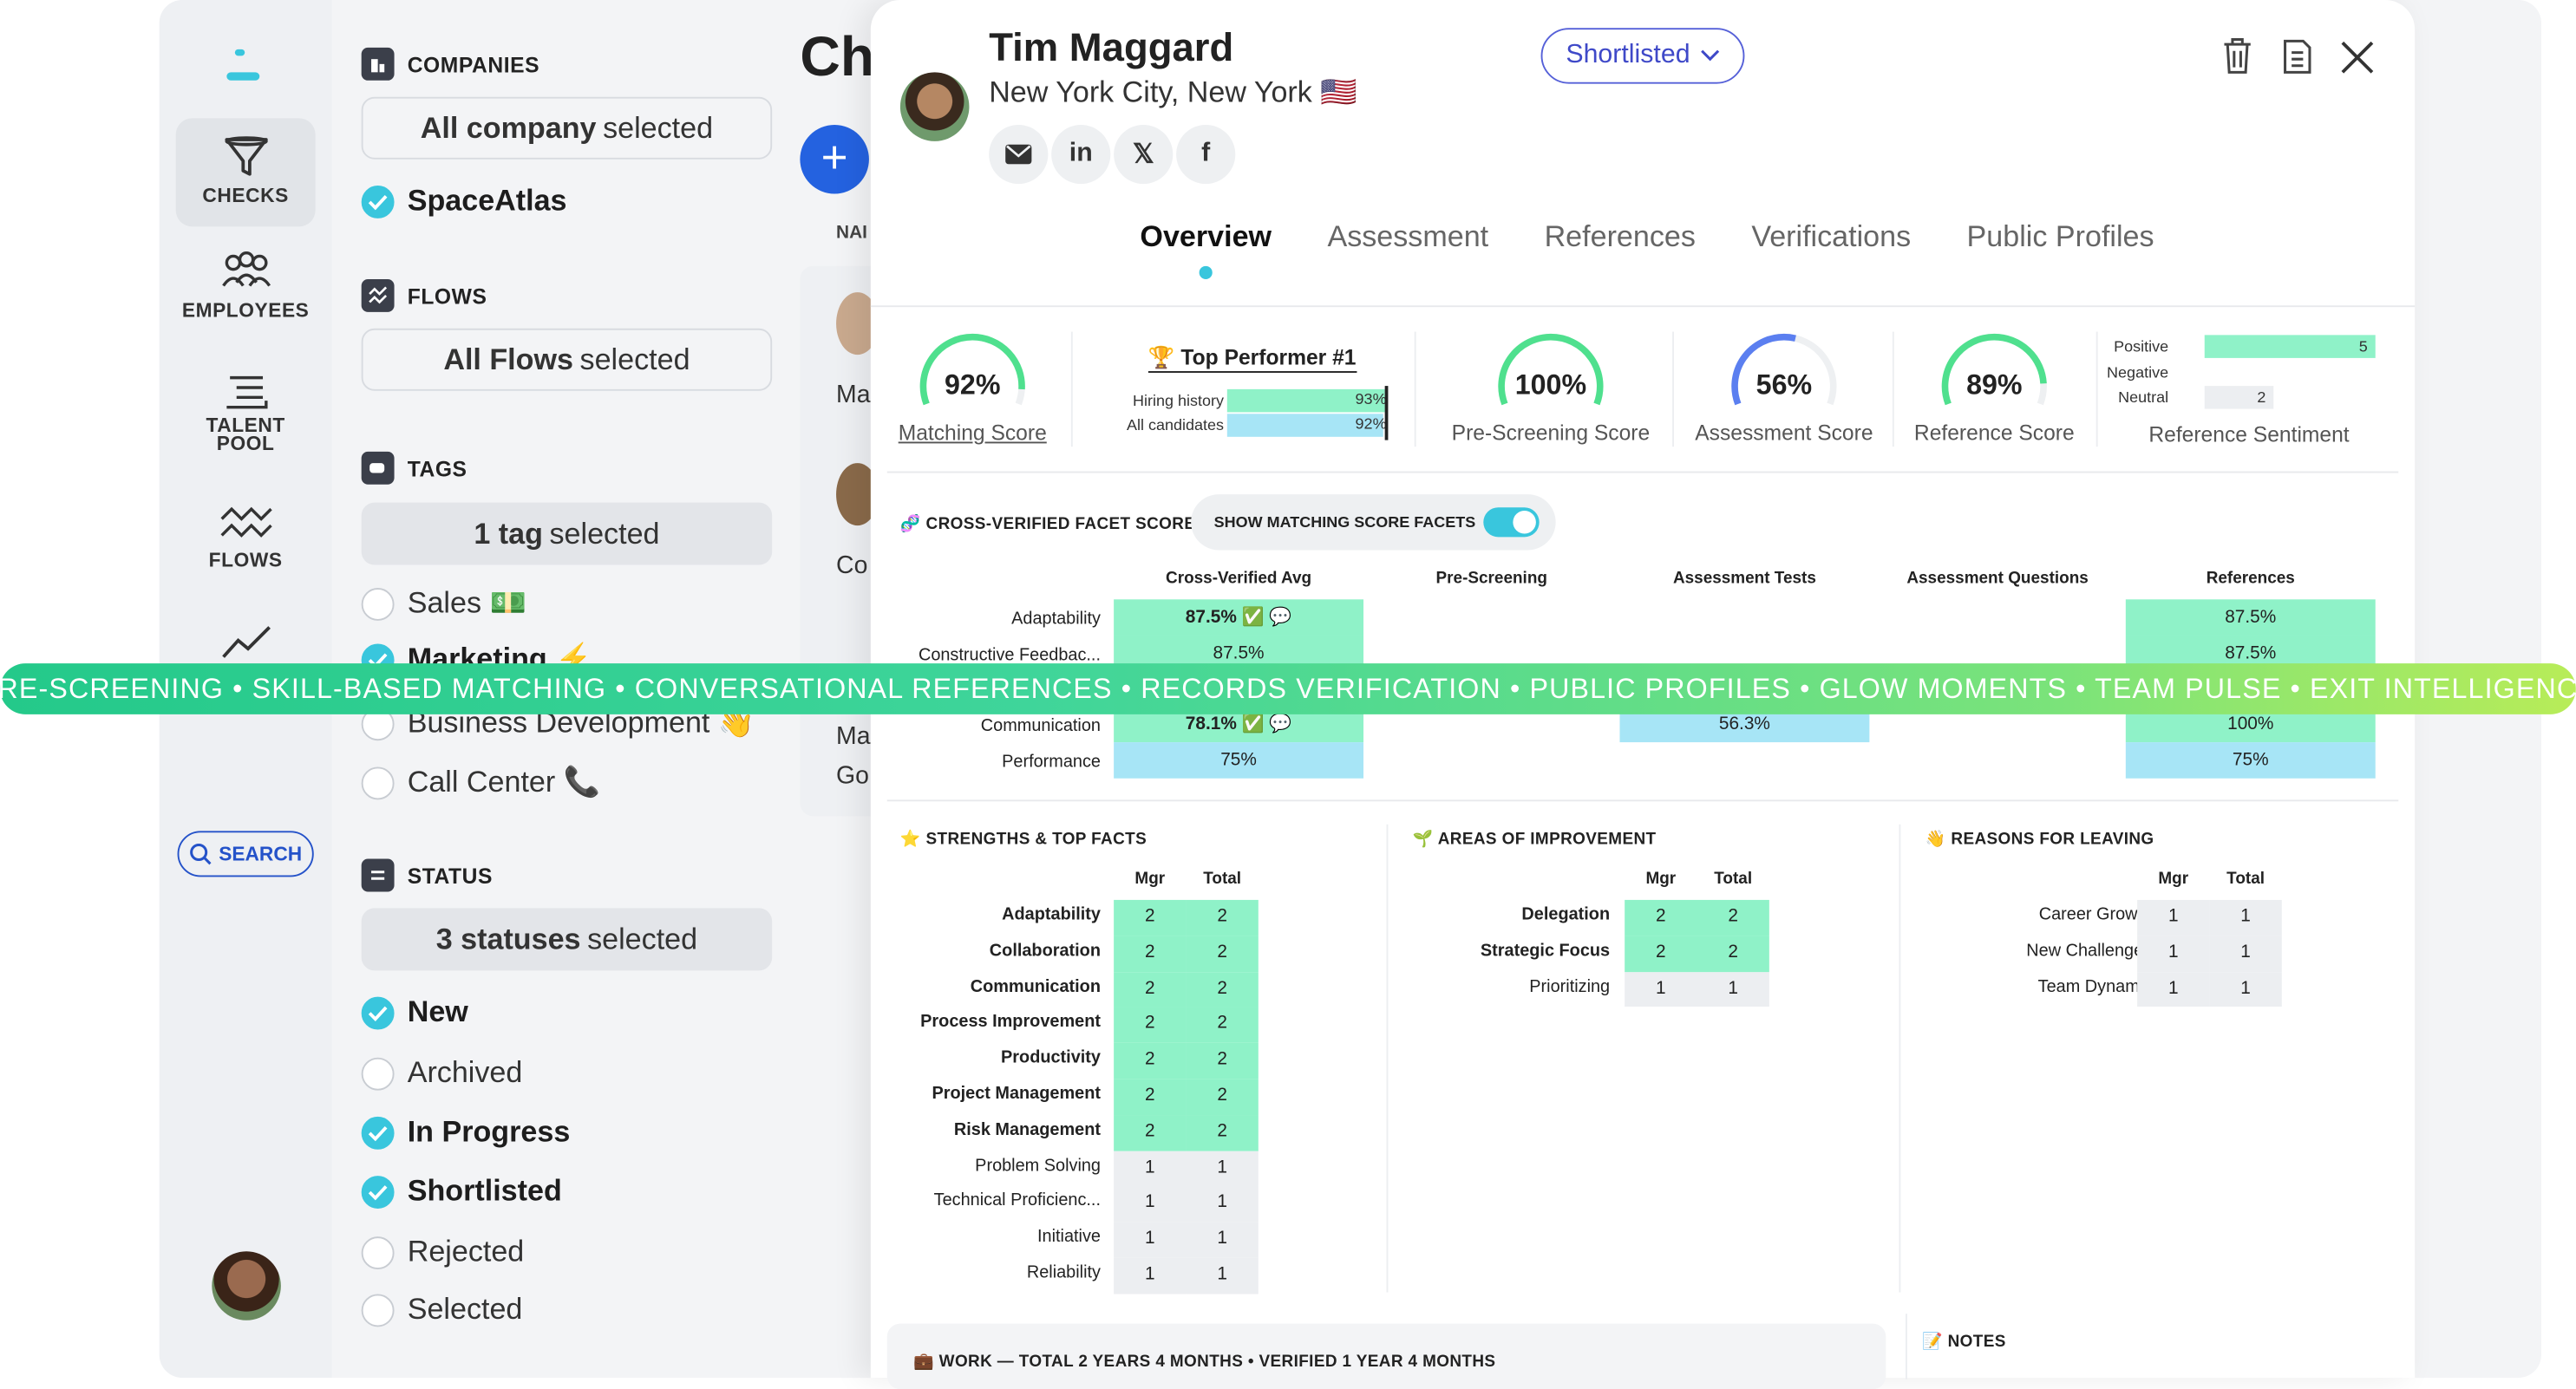 This screenshot has height=1389, width=2576. Describe the element at coordinates (1144, 154) in the screenshot. I see `x-icon: 𝕏` at that location.